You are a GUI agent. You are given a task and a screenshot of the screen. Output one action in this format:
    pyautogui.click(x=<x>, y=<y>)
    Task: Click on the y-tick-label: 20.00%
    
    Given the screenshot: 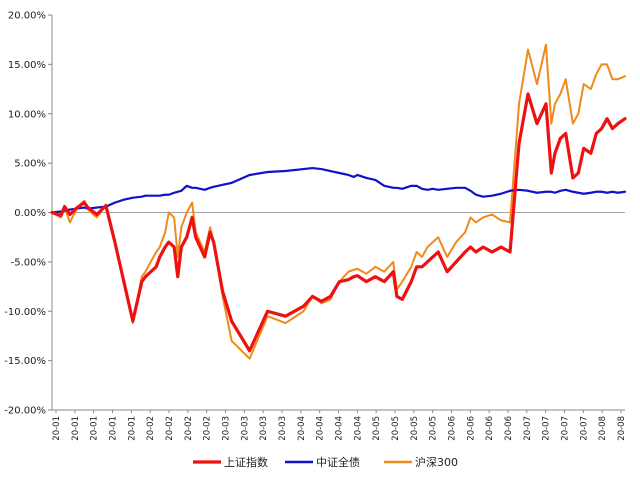 What is the action you would take?
    pyautogui.click(x=27, y=16)
    